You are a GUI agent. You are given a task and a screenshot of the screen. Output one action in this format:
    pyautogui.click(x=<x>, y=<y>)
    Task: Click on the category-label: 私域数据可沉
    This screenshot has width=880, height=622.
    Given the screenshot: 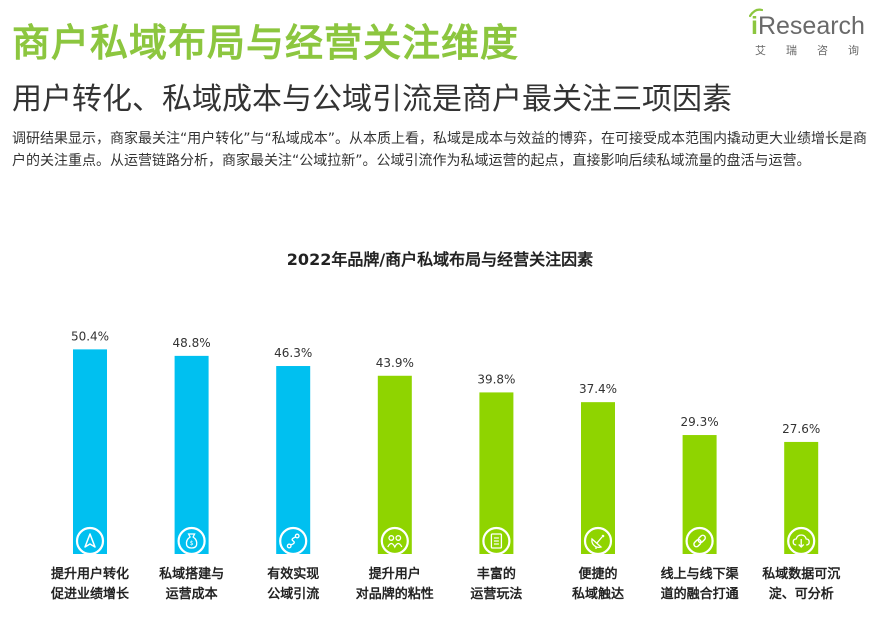 What is the action you would take?
    pyautogui.click(x=801, y=574)
    